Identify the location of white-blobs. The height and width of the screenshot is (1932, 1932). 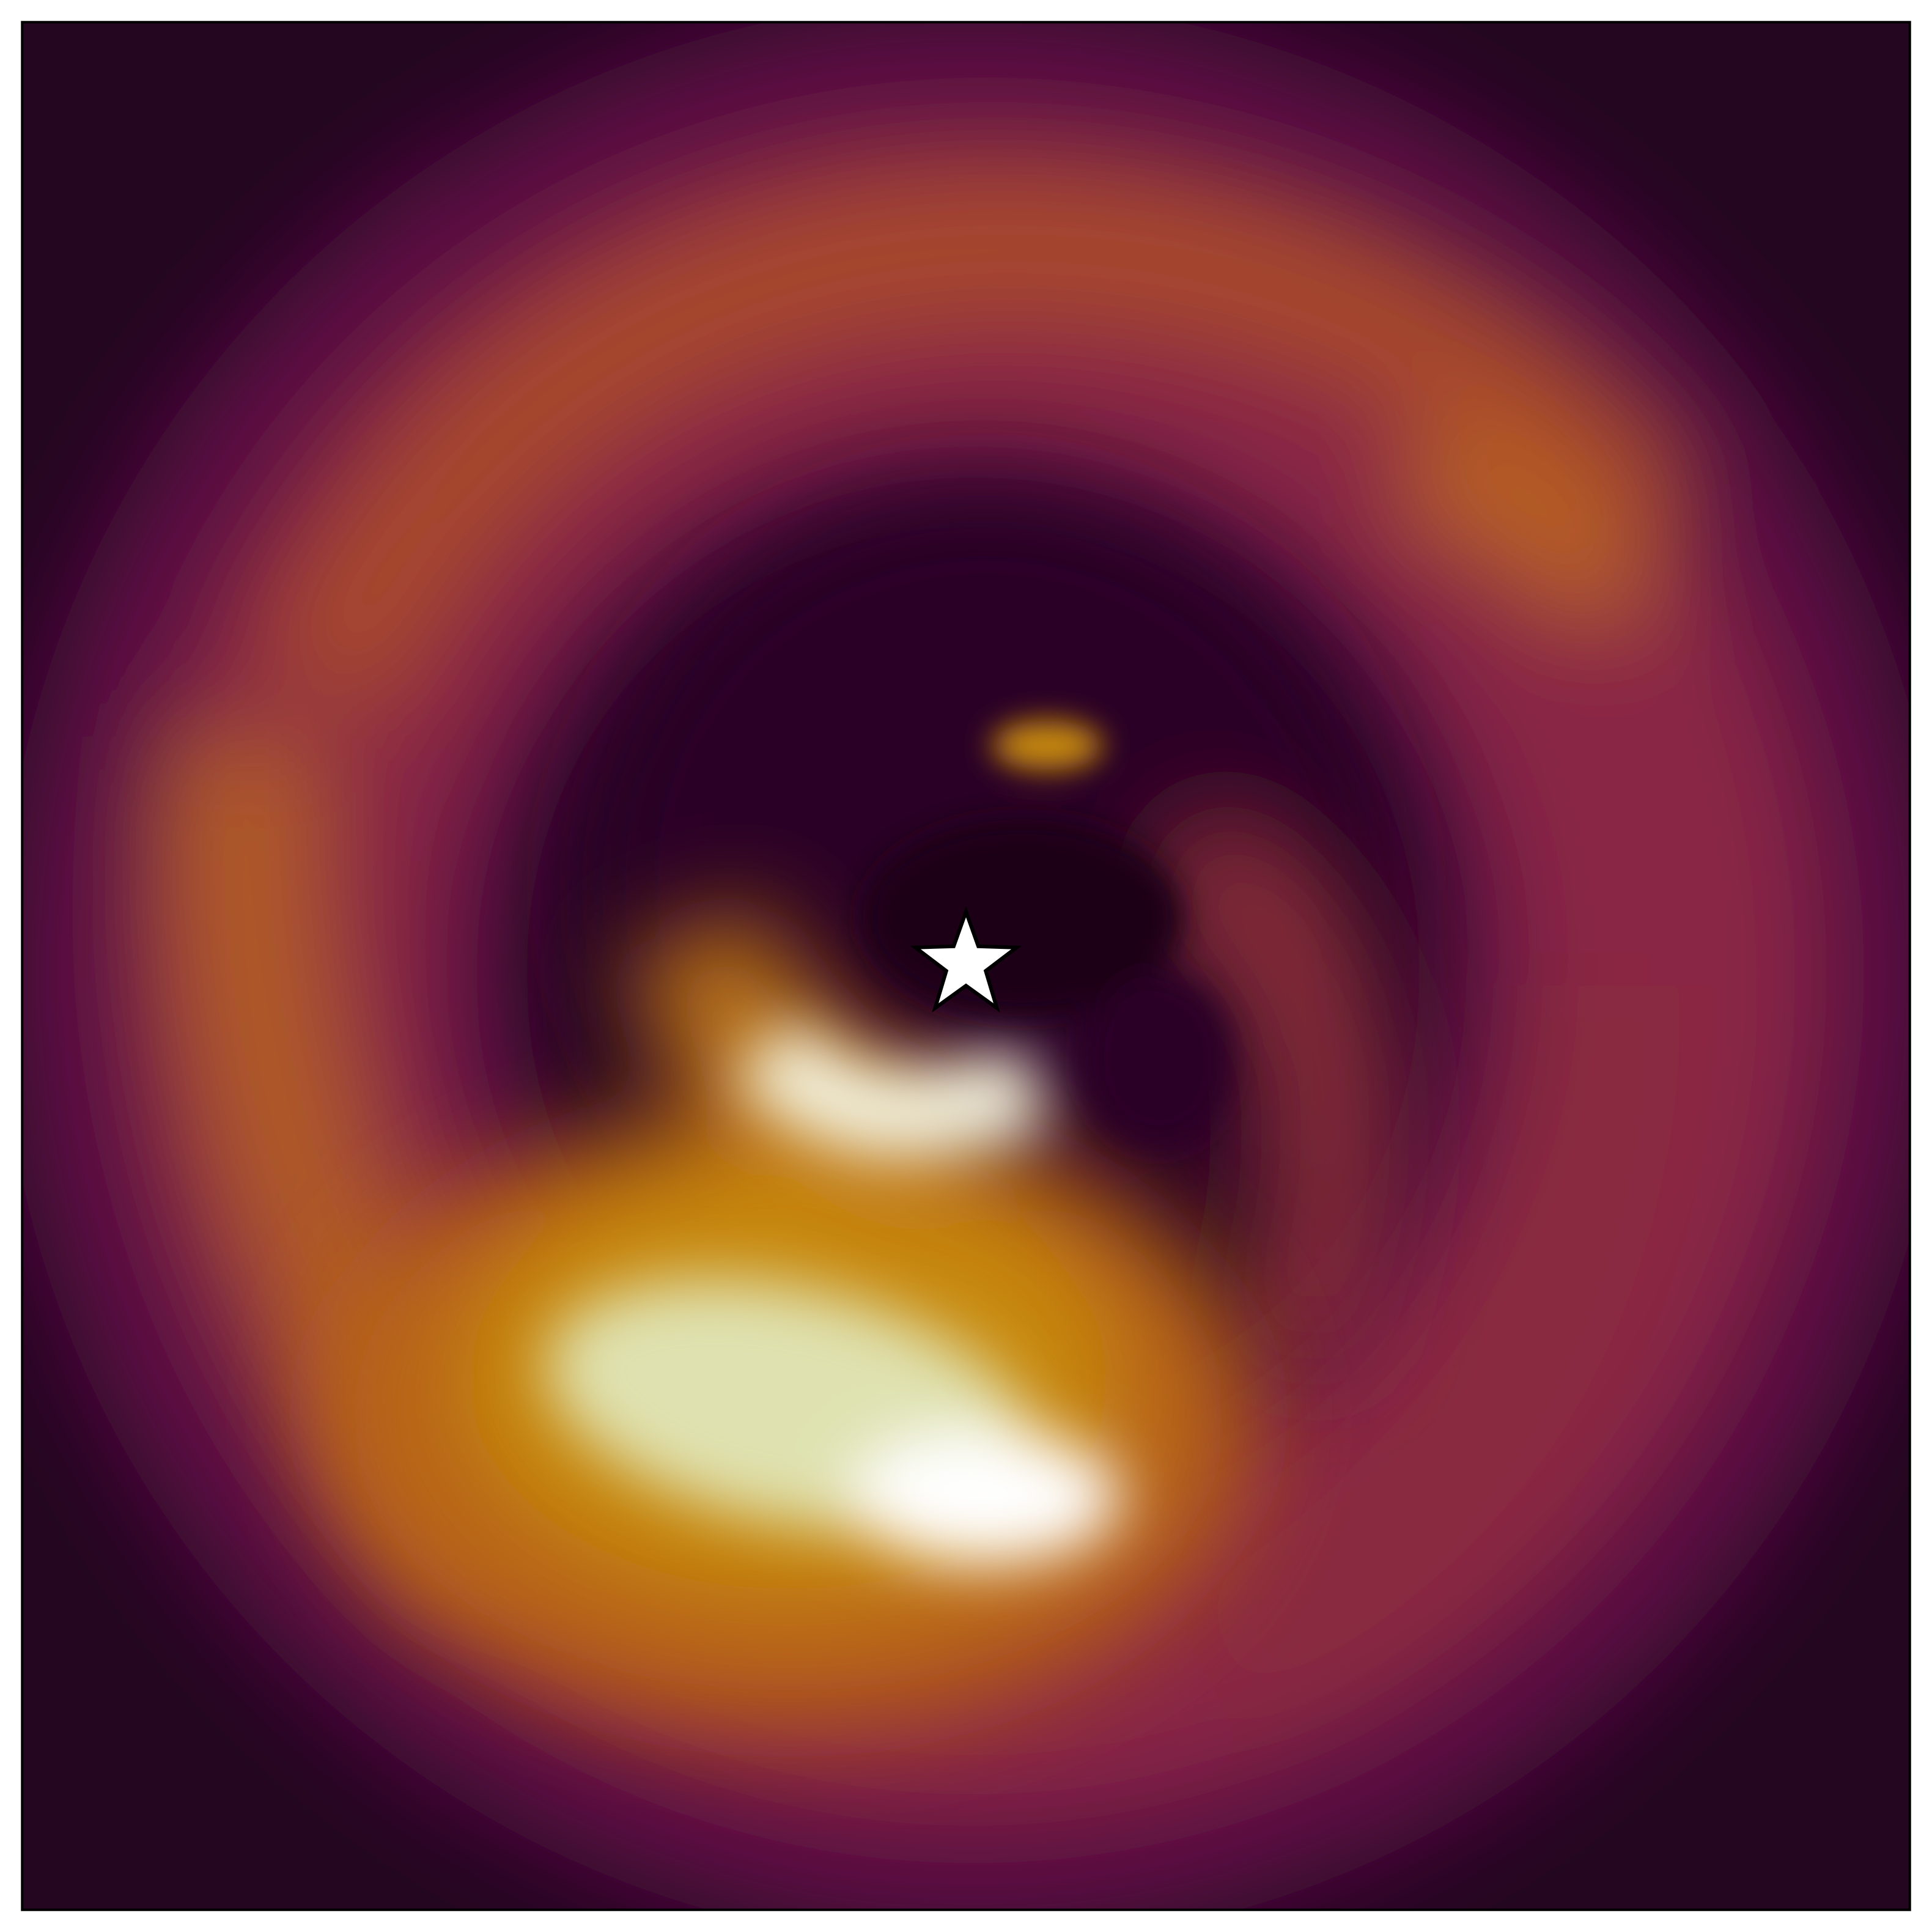
(833, 1291).